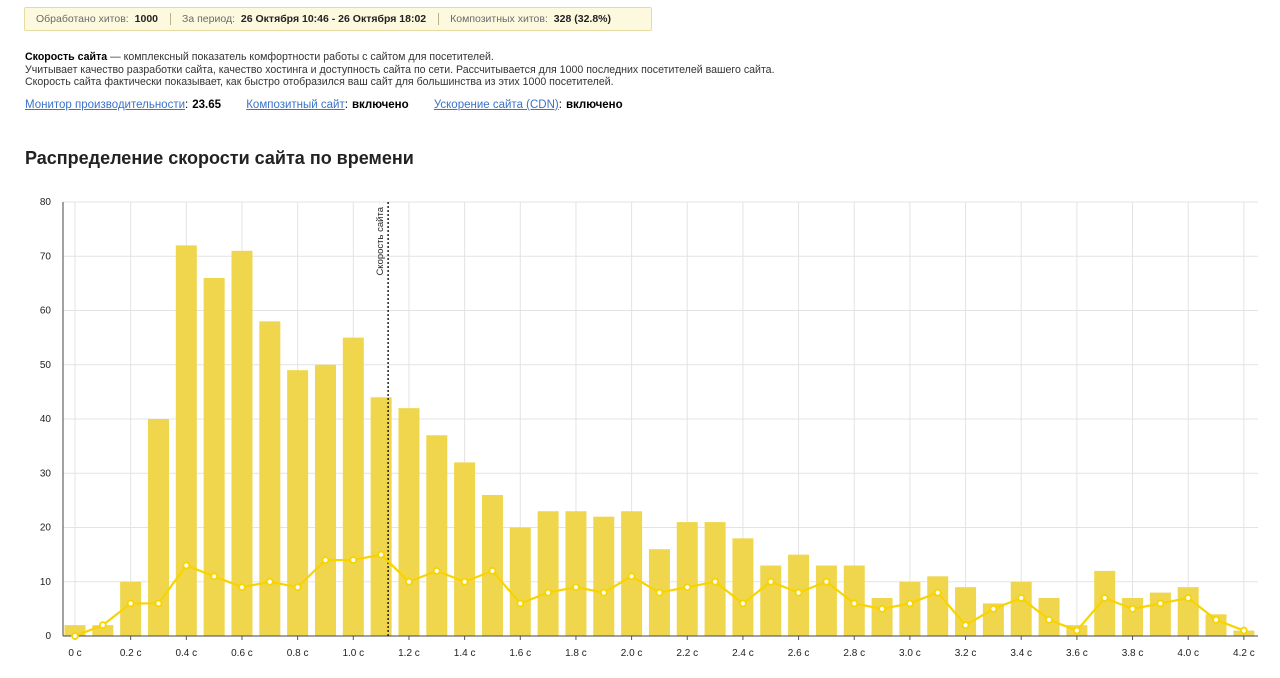  I want to click on x-tick-label: 2.2 с, so click(687, 653).